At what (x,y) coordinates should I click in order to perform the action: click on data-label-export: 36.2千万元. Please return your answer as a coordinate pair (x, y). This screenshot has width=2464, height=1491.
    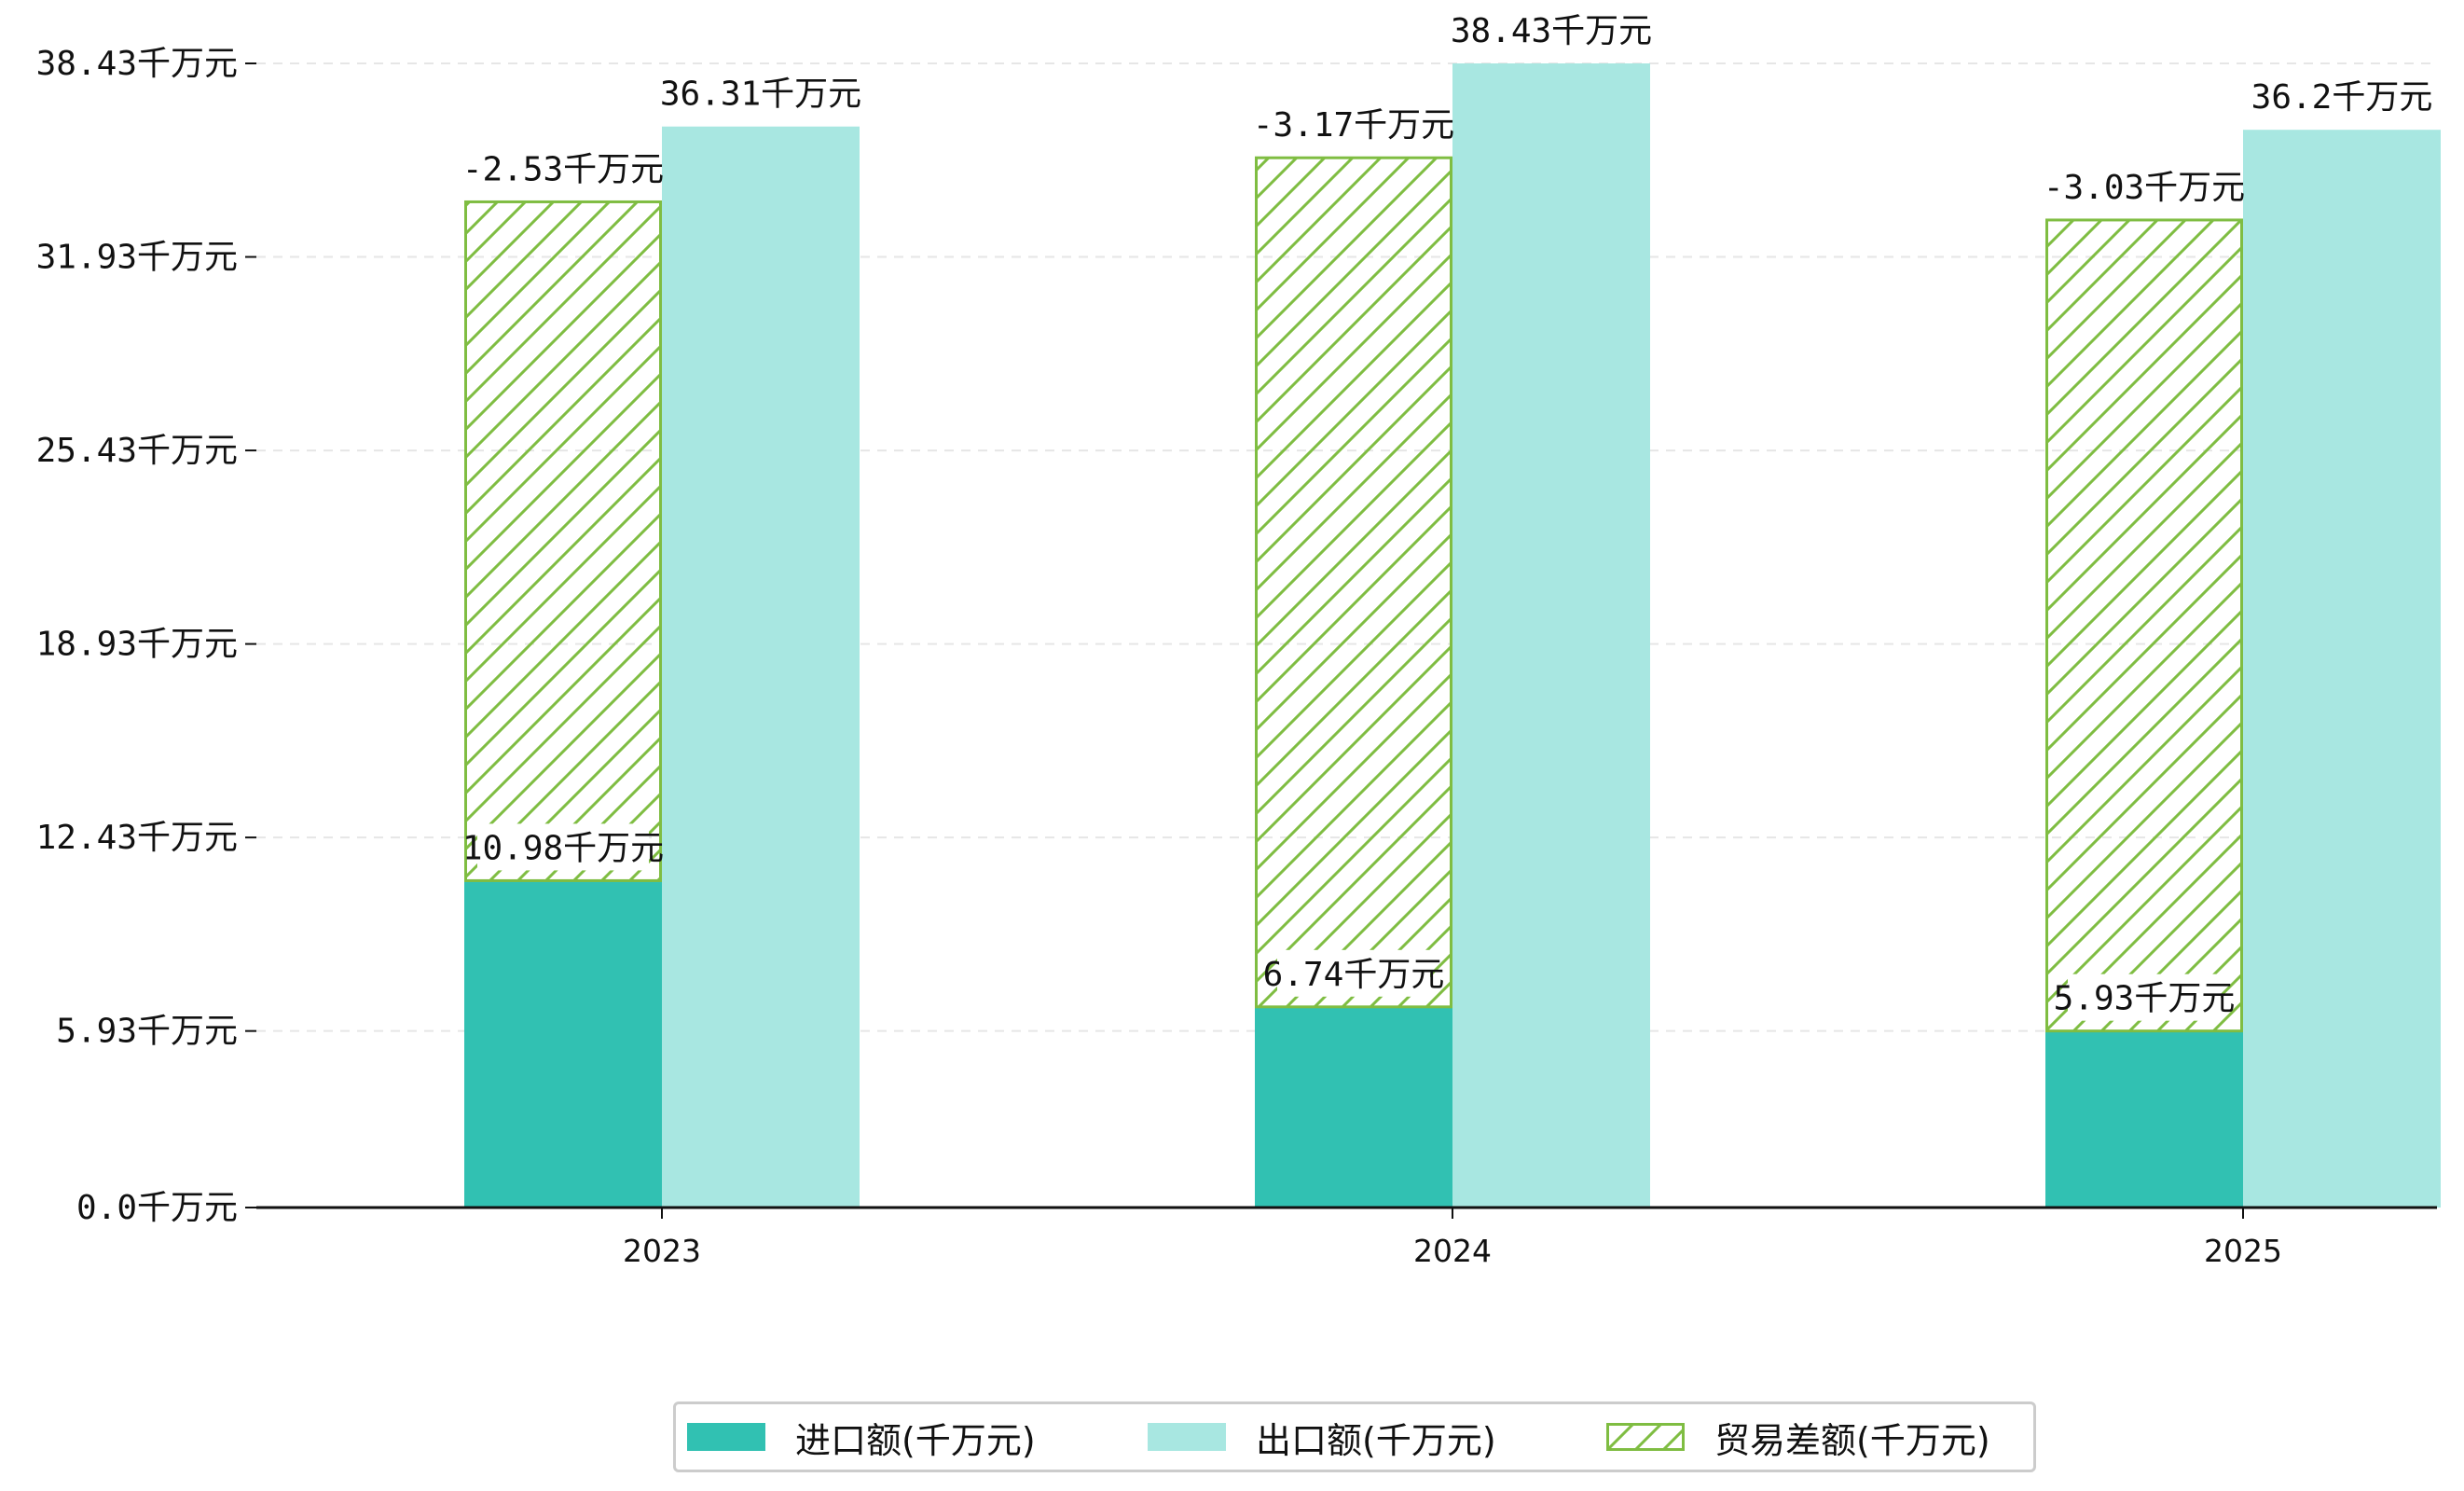
    Looking at the image, I should click on (2342, 97).